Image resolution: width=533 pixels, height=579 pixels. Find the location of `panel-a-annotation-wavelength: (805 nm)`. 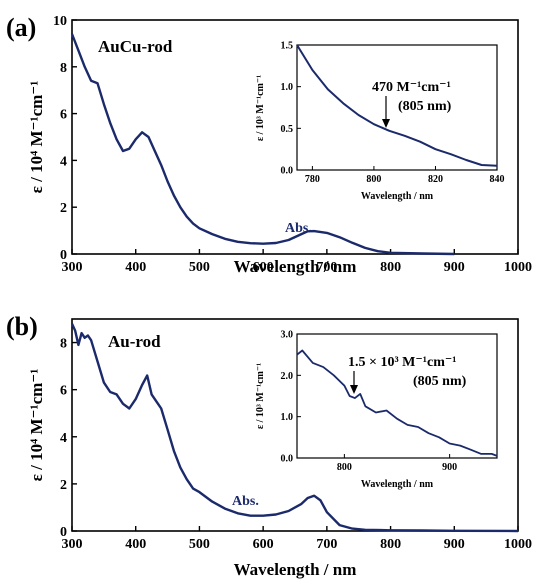

panel-a-annotation-wavelength: (805 nm) is located at coordinates (425, 106).